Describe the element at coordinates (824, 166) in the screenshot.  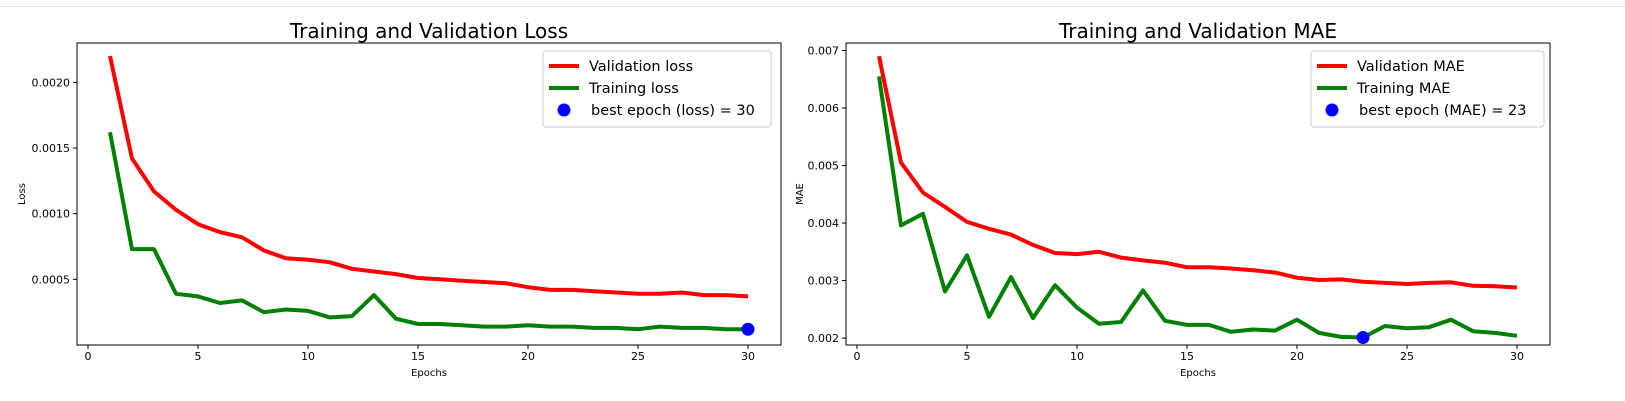
I see `y-tick-label: 0.005` at that location.